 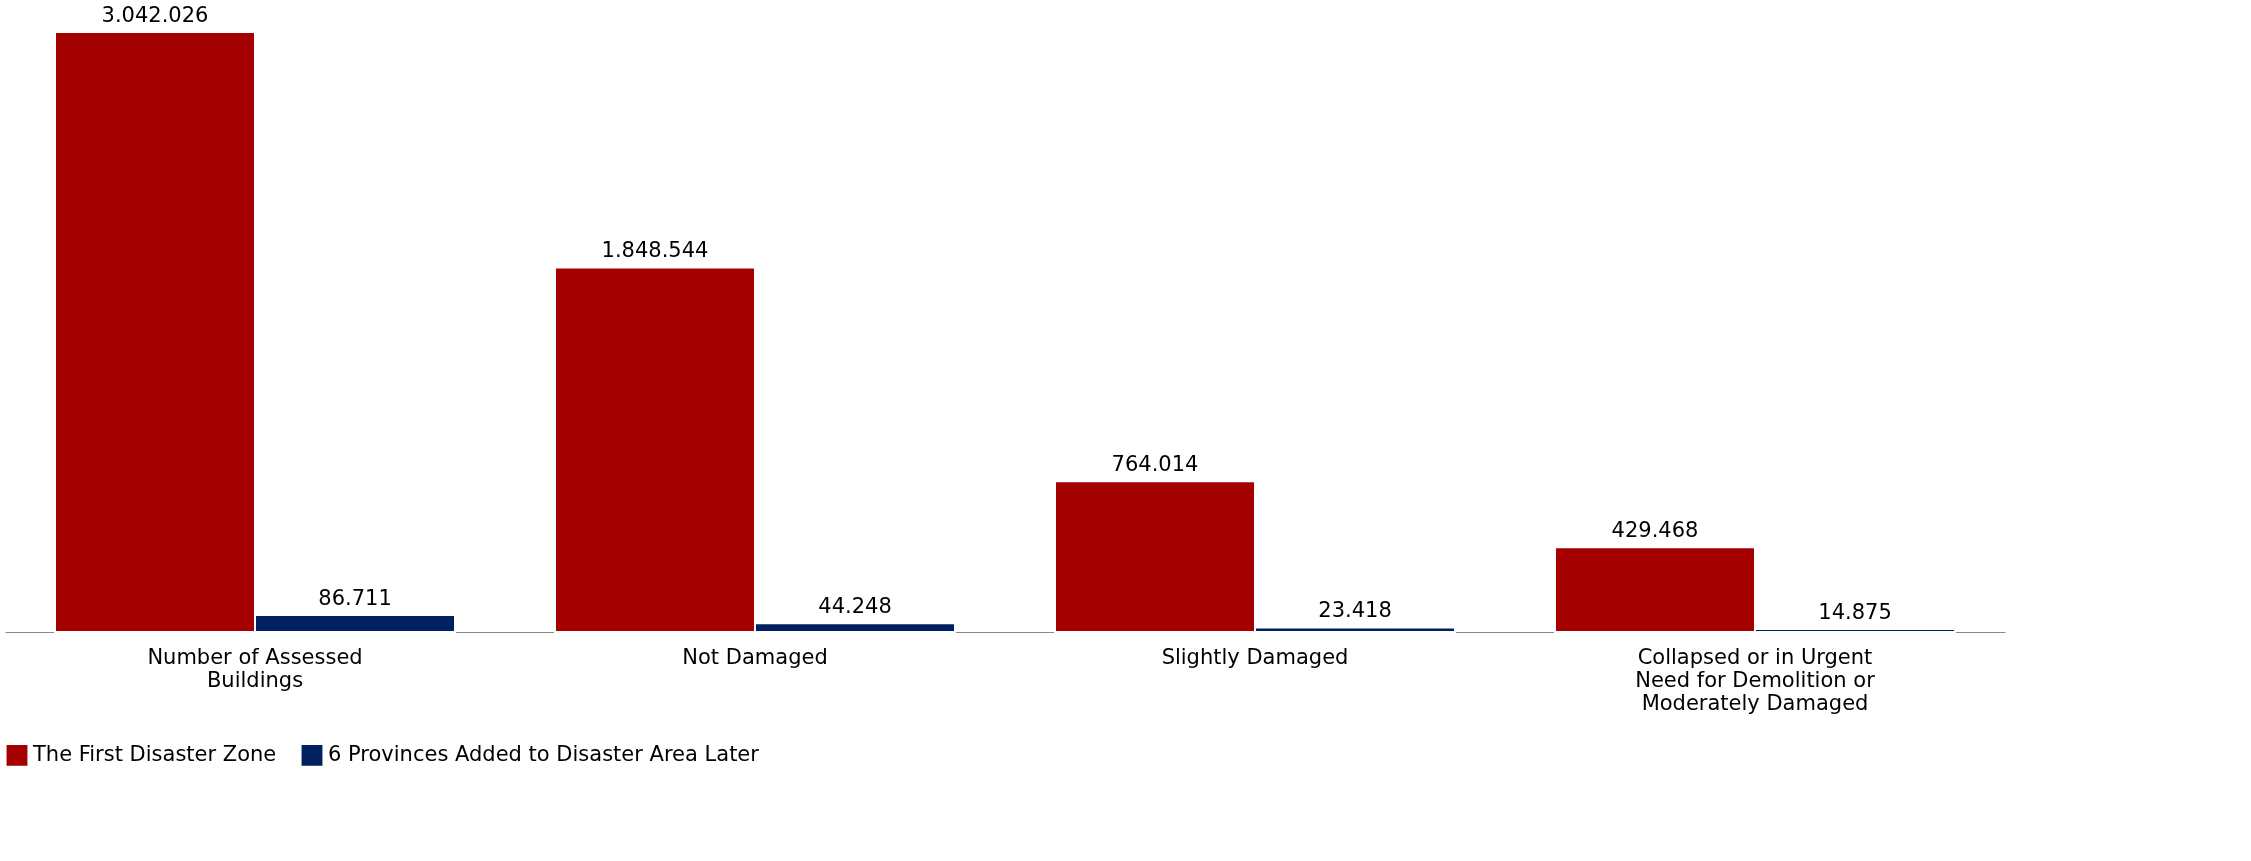 What do you see at coordinates (655, 250) in the screenshot?
I see `data-label: 1.848.544` at bounding box center [655, 250].